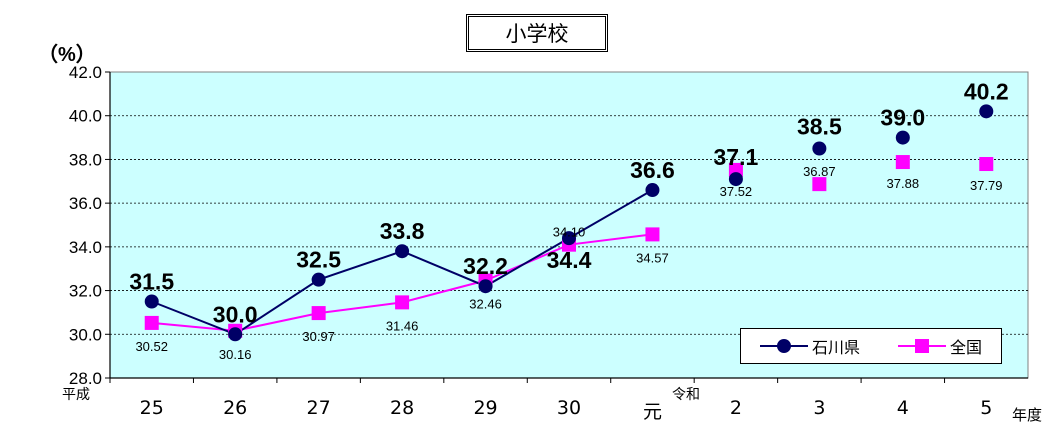 This screenshot has width=1054, height=426. Describe the element at coordinates (85, 72) in the screenshot. I see `y-tick-label: 42.0` at that location.